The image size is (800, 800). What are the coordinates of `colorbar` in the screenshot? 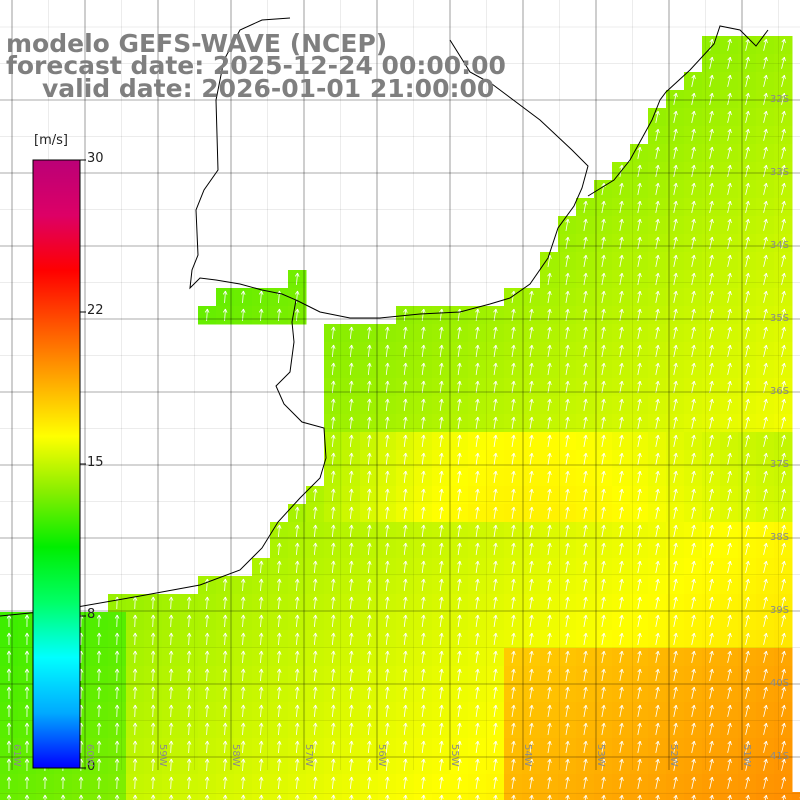 It's located at (56, 464).